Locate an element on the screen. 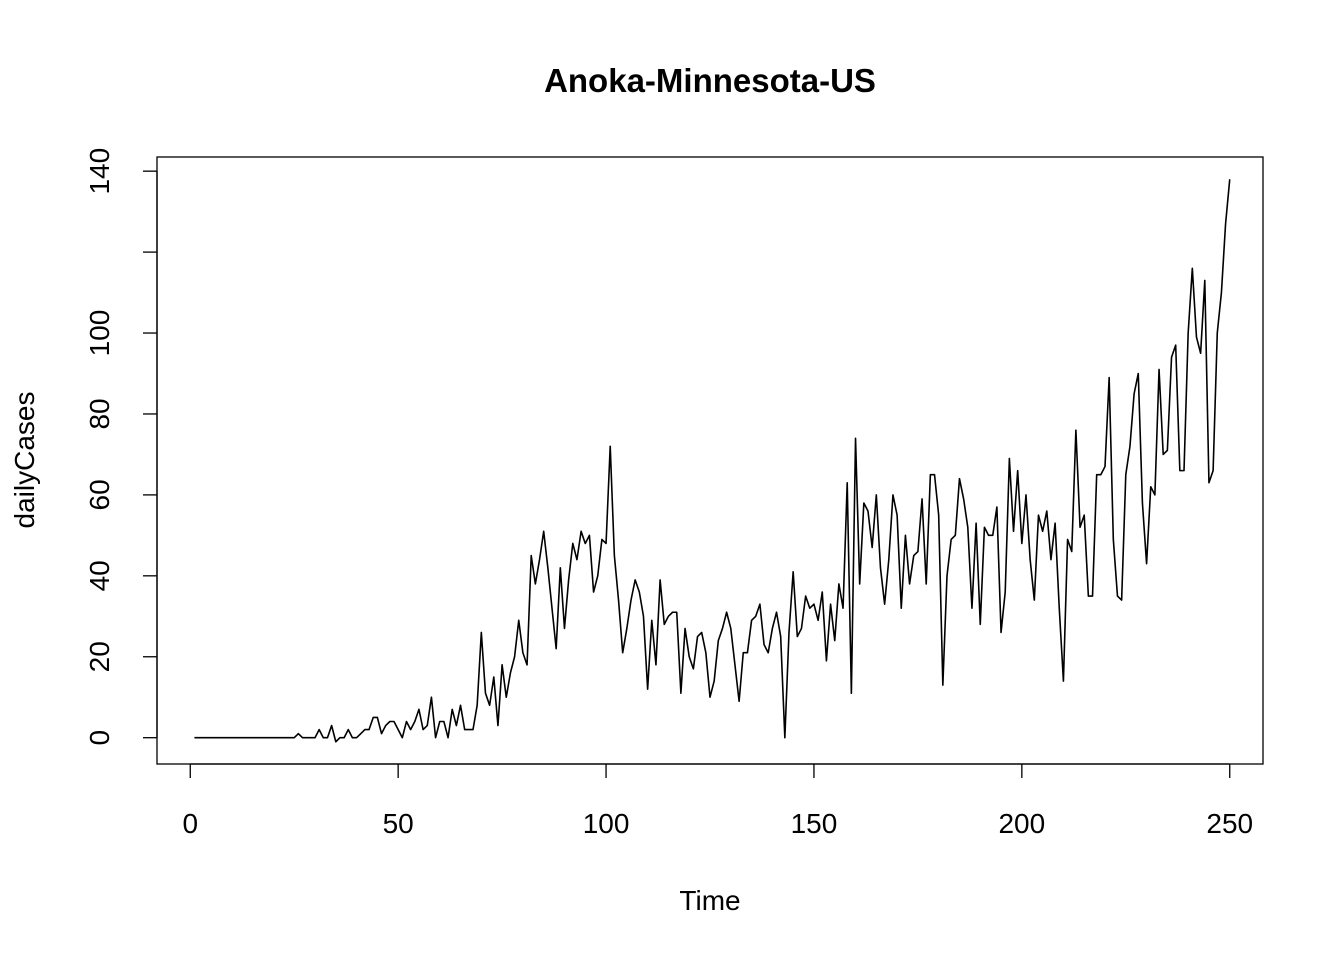  x-tick-label: 200 is located at coordinates (1021, 823).